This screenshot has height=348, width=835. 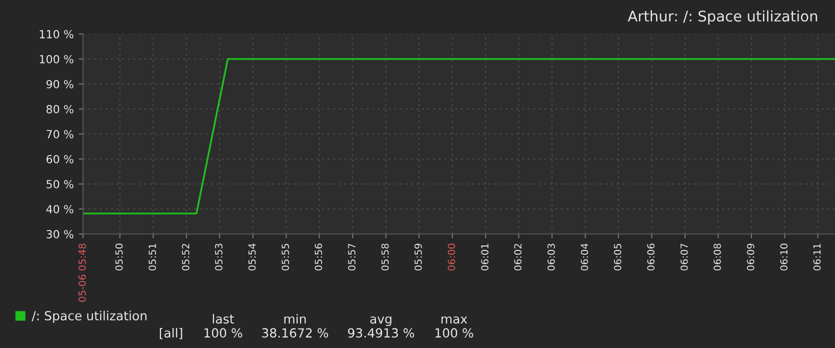 What do you see at coordinates (551, 257) in the screenshot?
I see `x-tick-label: 06:03` at bounding box center [551, 257].